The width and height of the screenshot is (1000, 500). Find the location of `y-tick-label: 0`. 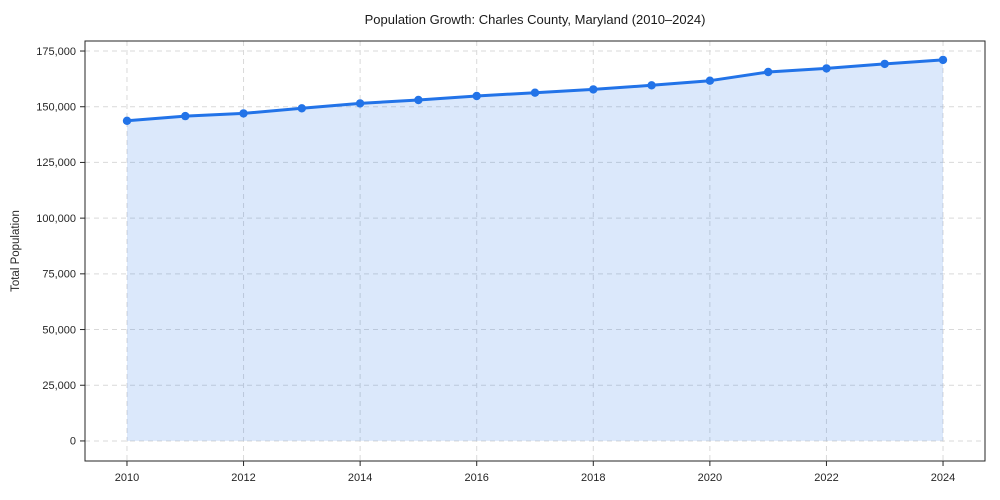

y-tick-label: 0 is located at coordinates (73, 442).